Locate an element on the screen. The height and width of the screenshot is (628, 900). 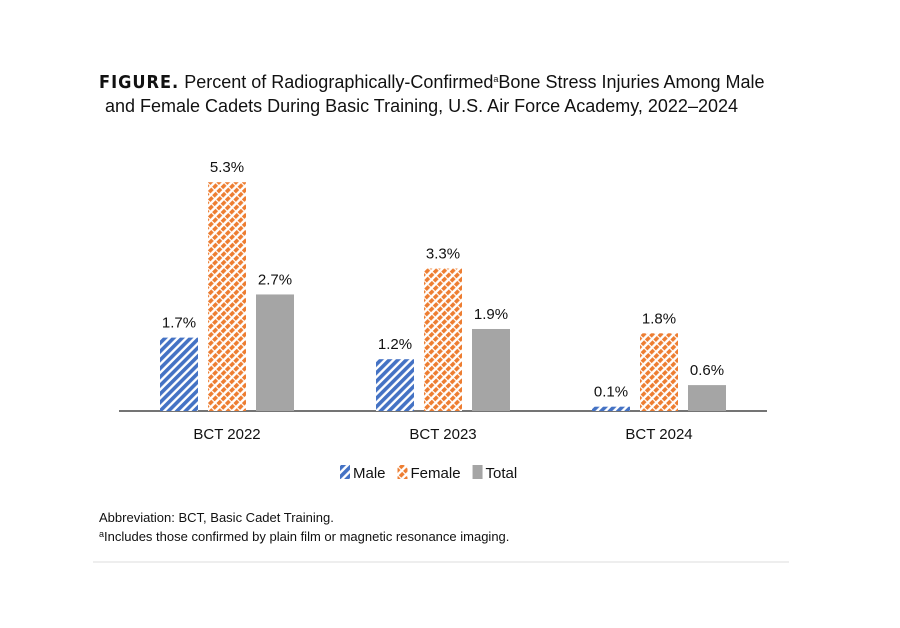
abbreviation-note: Abbreviation: BCT, Basic Cadet Training. is located at coordinates (216, 517).